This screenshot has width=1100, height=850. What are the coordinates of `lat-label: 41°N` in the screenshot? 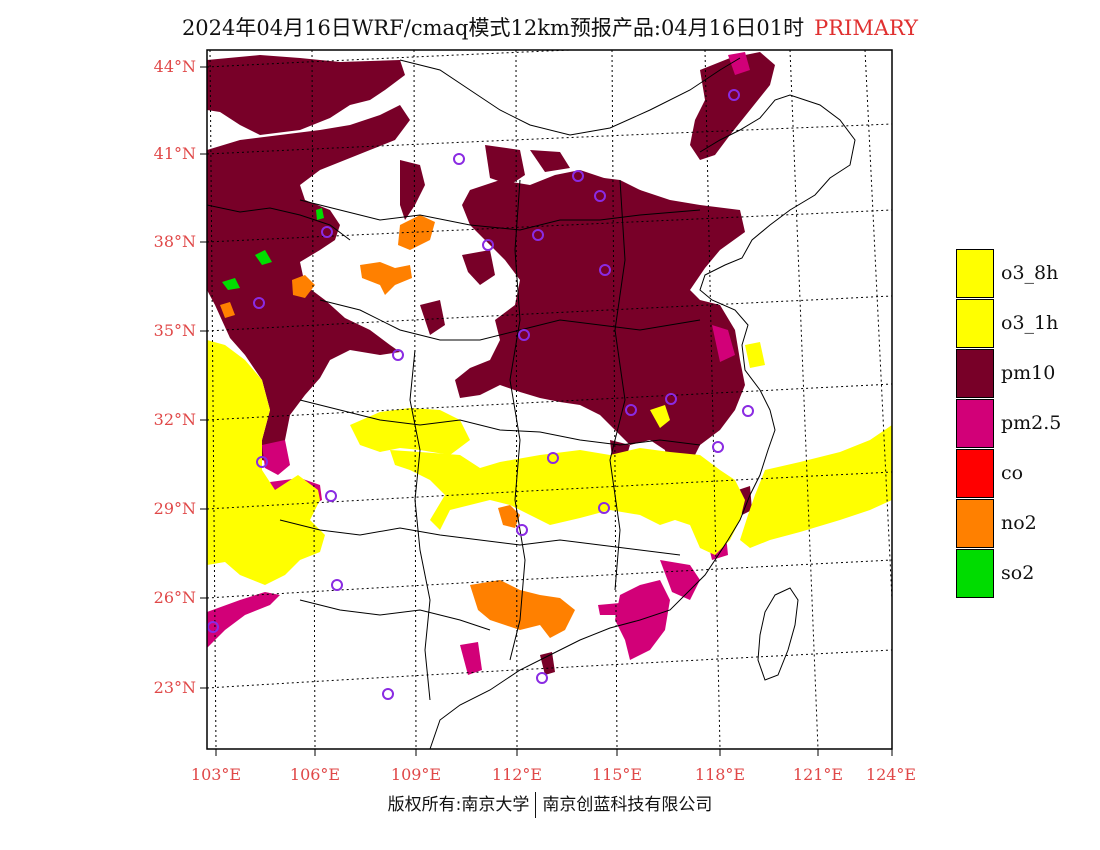 It's located at (175, 153).